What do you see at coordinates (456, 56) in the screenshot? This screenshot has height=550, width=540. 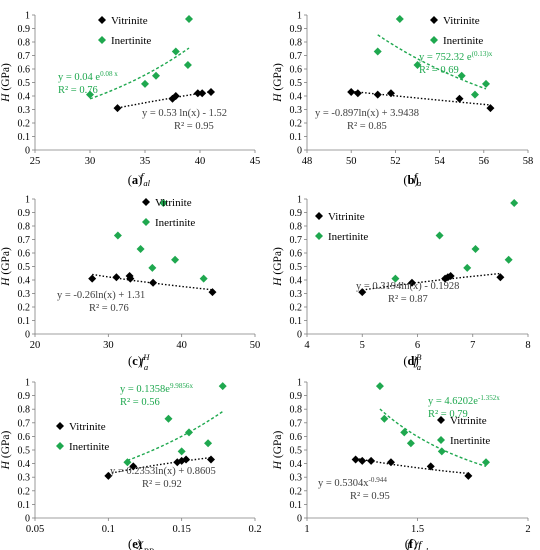 I see `fit-equation-inertinite: y = 752.32 e(0.13)x` at bounding box center [456, 56].